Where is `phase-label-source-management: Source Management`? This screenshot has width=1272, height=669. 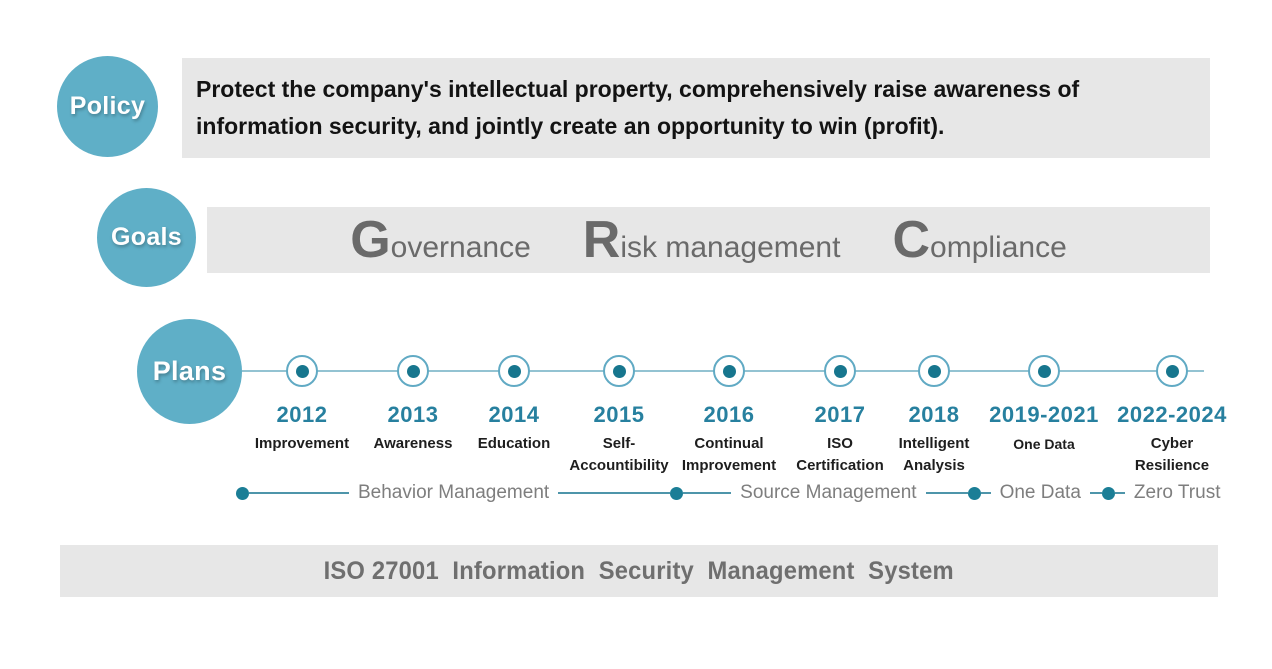 phase-label-source-management: Source Management is located at coordinates (828, 492).